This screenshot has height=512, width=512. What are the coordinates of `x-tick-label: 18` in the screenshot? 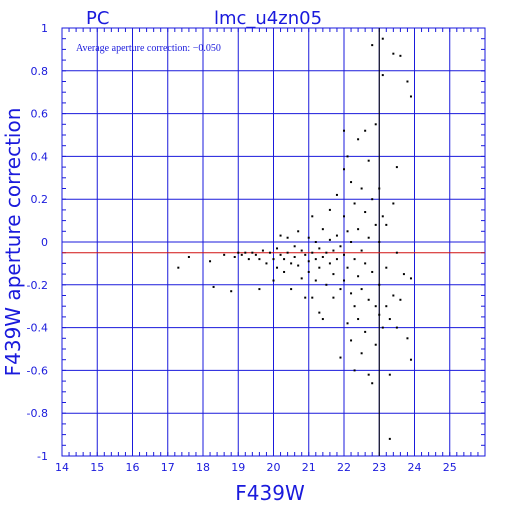 It's located at (203, 467).